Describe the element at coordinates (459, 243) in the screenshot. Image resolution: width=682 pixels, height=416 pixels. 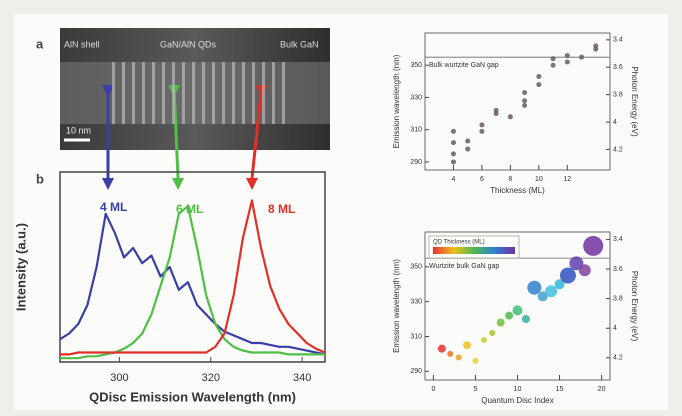
I see `legend-title: QD Thickness (ML)` at that location.